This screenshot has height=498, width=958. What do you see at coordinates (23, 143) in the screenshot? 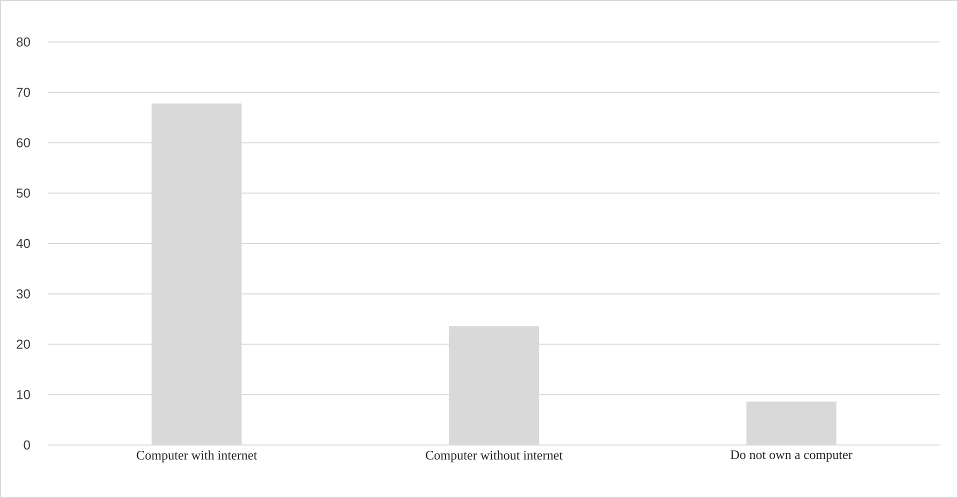
I see `y-tick-label: 60` at bounding box center [23, 143].